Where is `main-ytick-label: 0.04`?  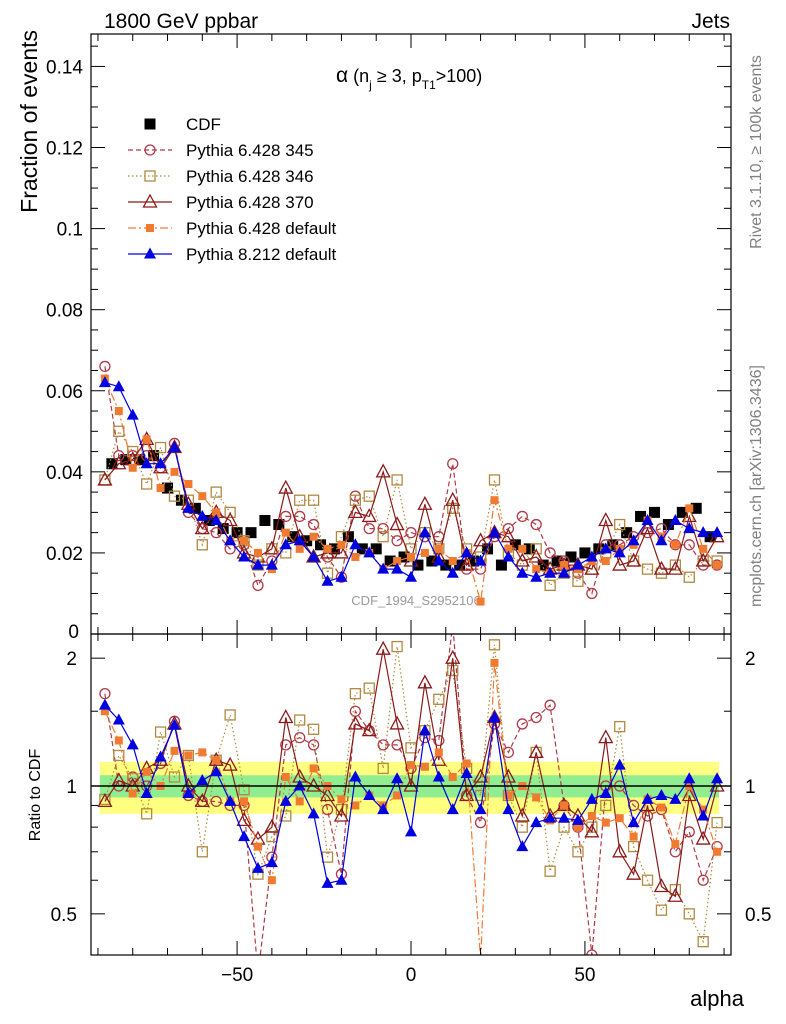 main-ytick-label: 0.04 is located at coordinates (64, 473).